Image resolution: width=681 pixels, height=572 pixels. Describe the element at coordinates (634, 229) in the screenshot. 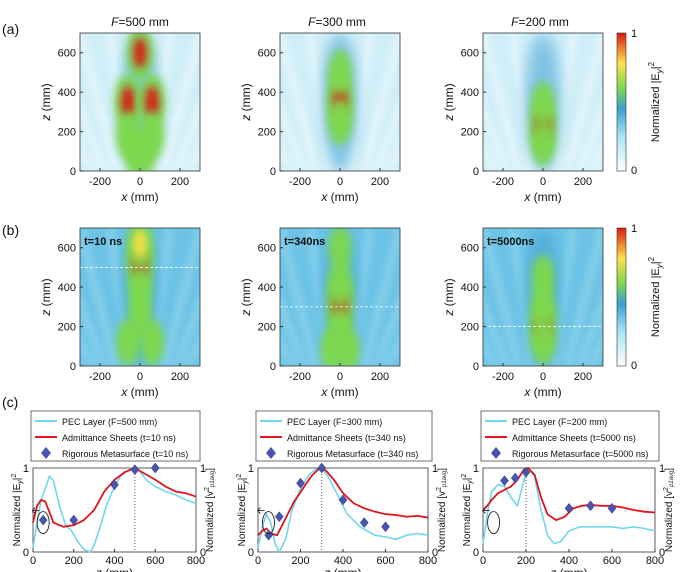

I see `colorbar-tick-label: 1` at that location.